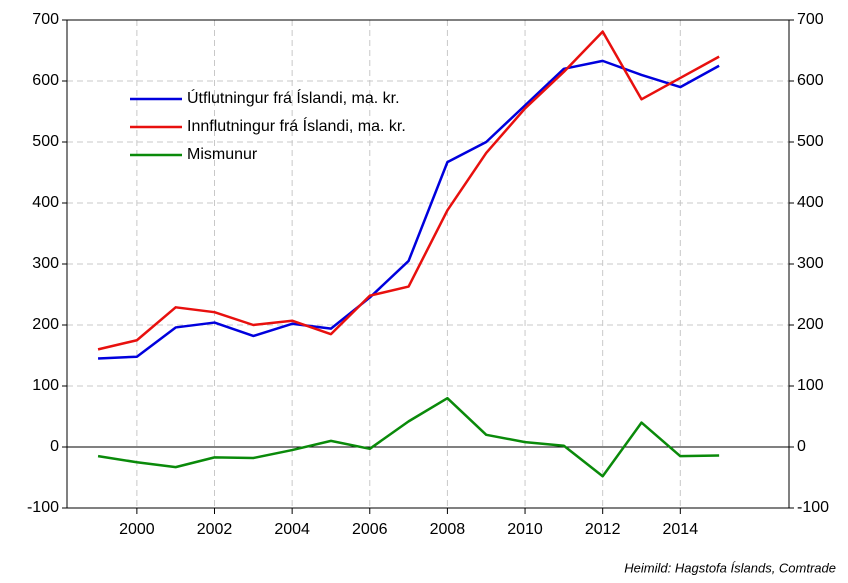 This screenshot has width=848, height=583. Describe the element at coordinates (801, 446) in the screenshot. I see `y2-tick-label: 0` at that location.